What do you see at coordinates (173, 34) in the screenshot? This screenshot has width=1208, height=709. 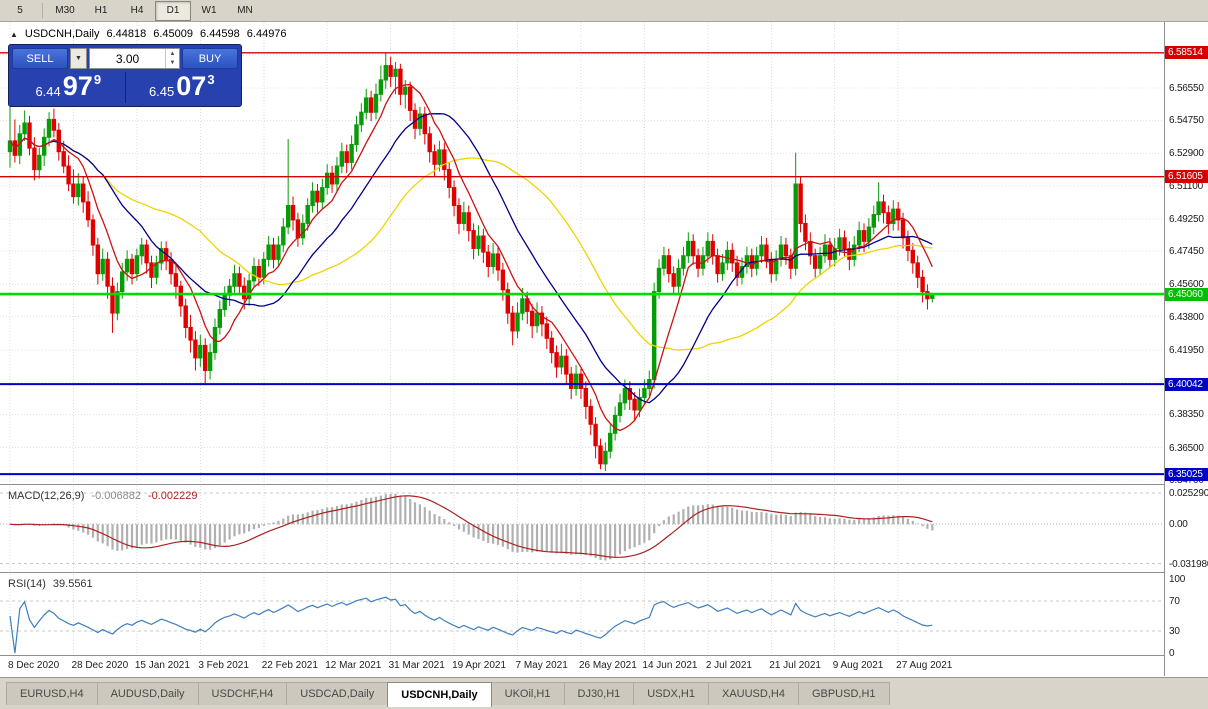 I see `ohlc-high: 6.45009` at bounding box center [173, 34].